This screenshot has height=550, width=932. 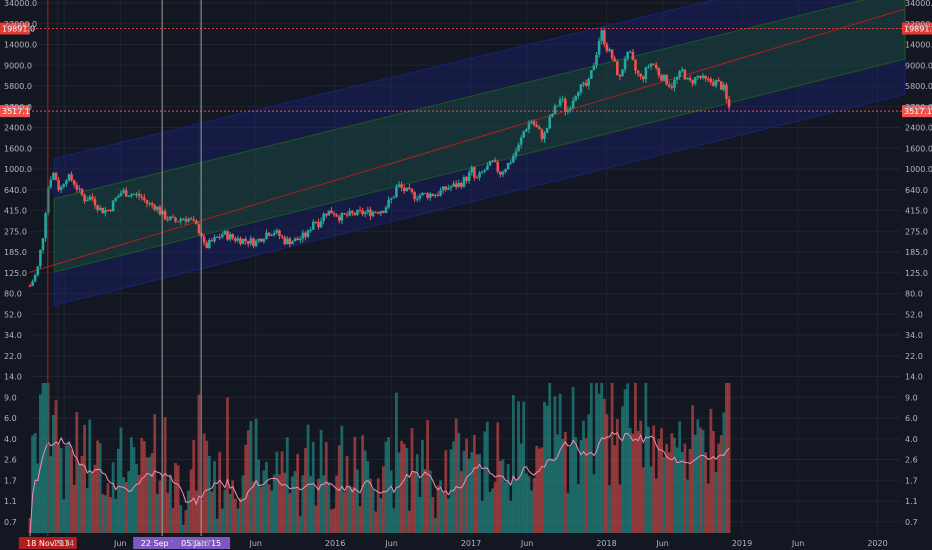 I want to click on y-tick-label-right: 275.0, so click(x=916, y=231).